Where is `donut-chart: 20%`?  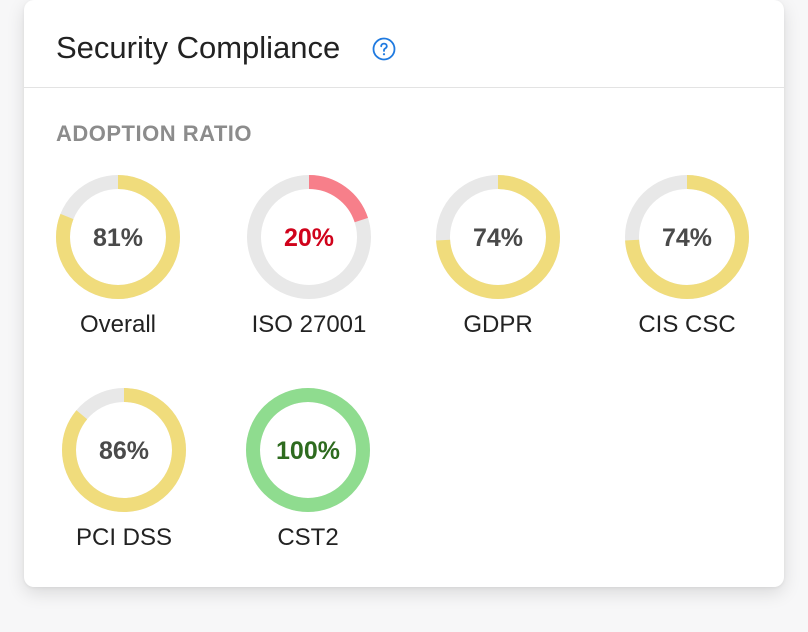
donut-chart: 20% is located at coordinates (309, 237).